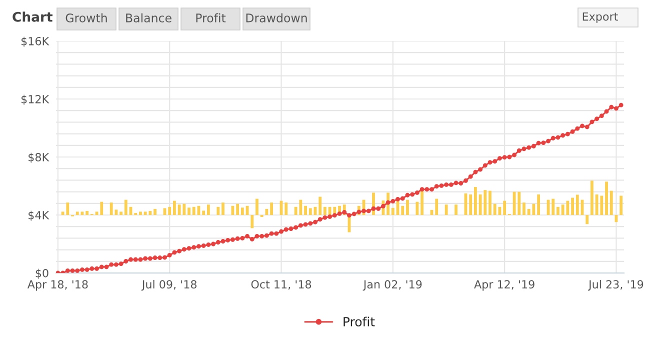  What do you see at coordinates (281, 285) in the screenshot?
I see `x-tick-label: Oct 11, '18` at bounding box center [281, 285].